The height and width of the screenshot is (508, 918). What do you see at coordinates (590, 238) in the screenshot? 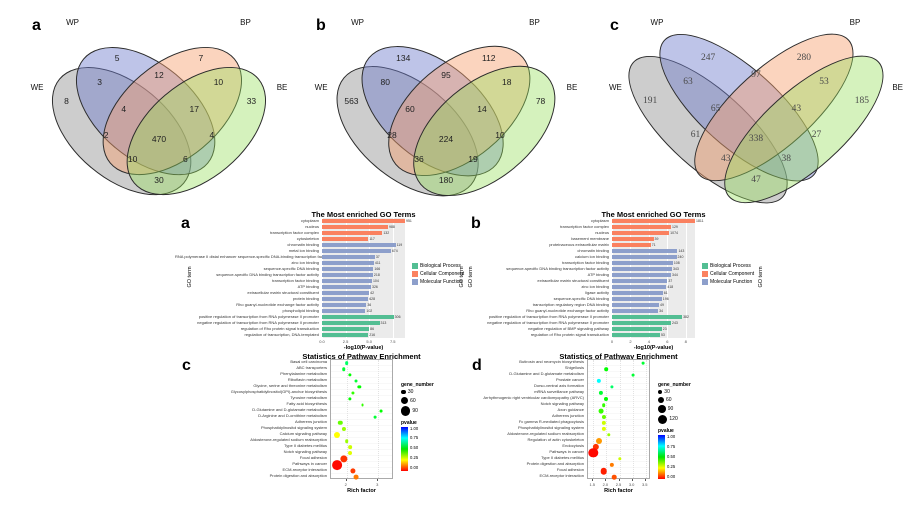
I see `go-term-label: basement membrane` at bounding box center [590, 238].